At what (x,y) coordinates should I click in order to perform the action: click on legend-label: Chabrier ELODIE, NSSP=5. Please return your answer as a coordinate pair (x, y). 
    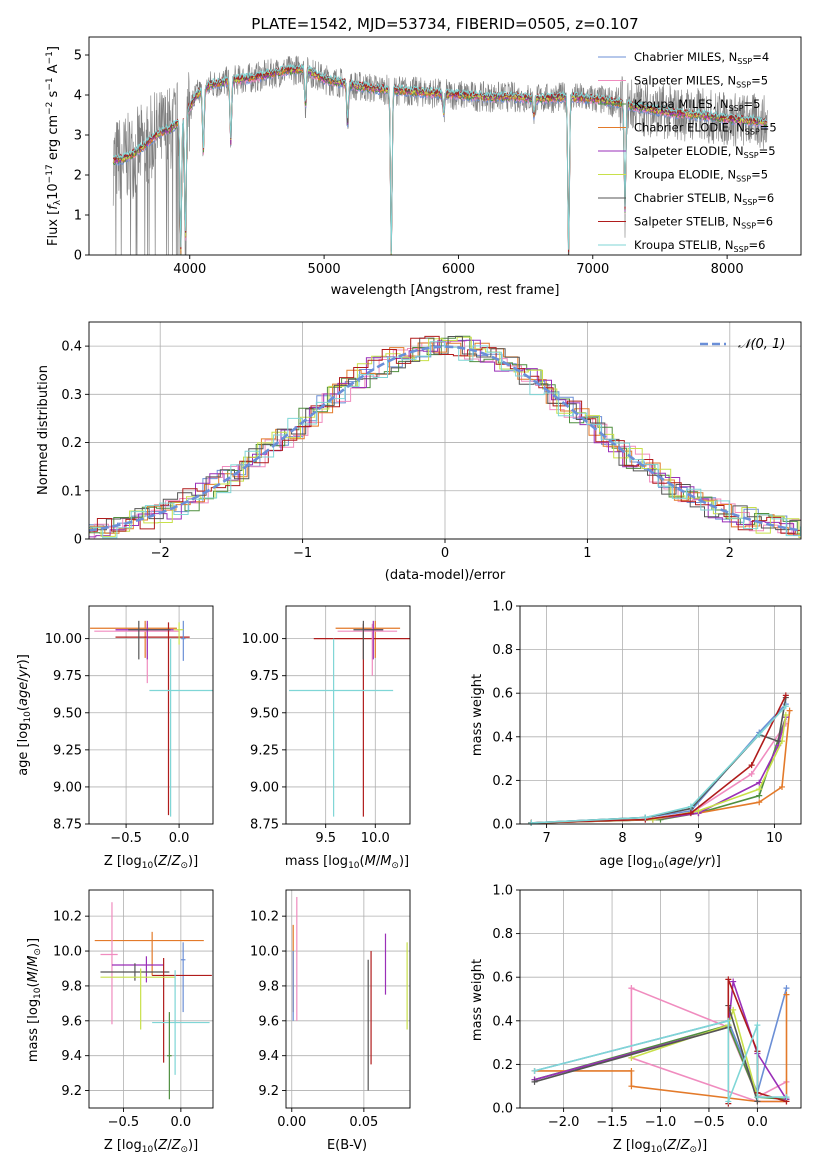
    Looking at the image, I should click on (705, 129).